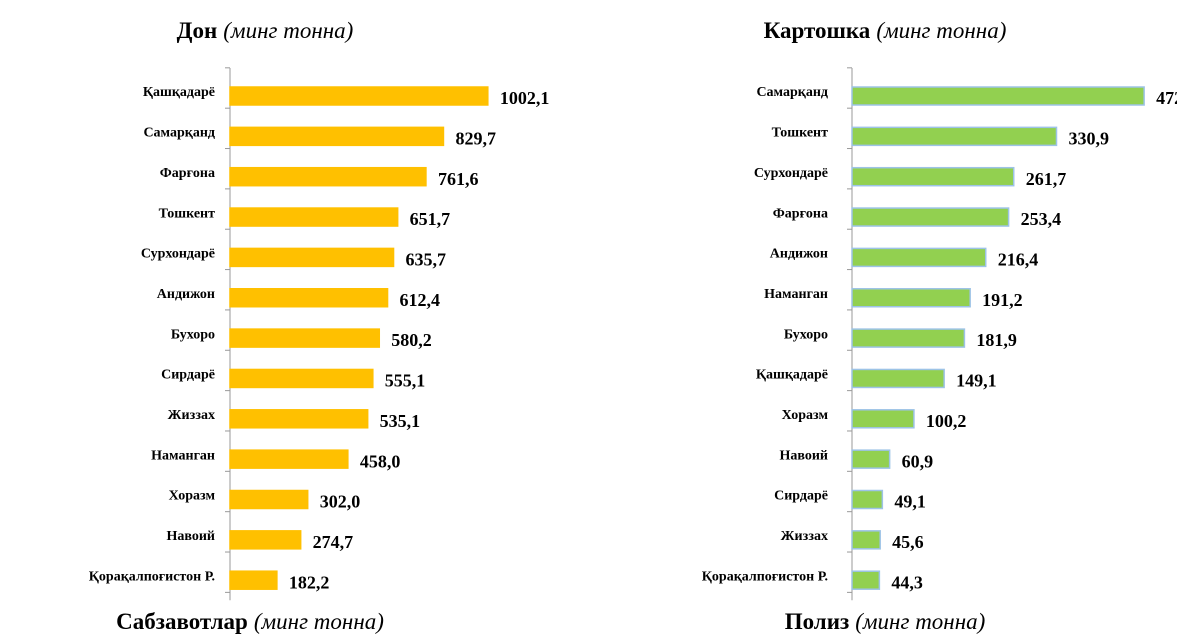  I want to click on value-label: 253,4, so click(1041, 219).